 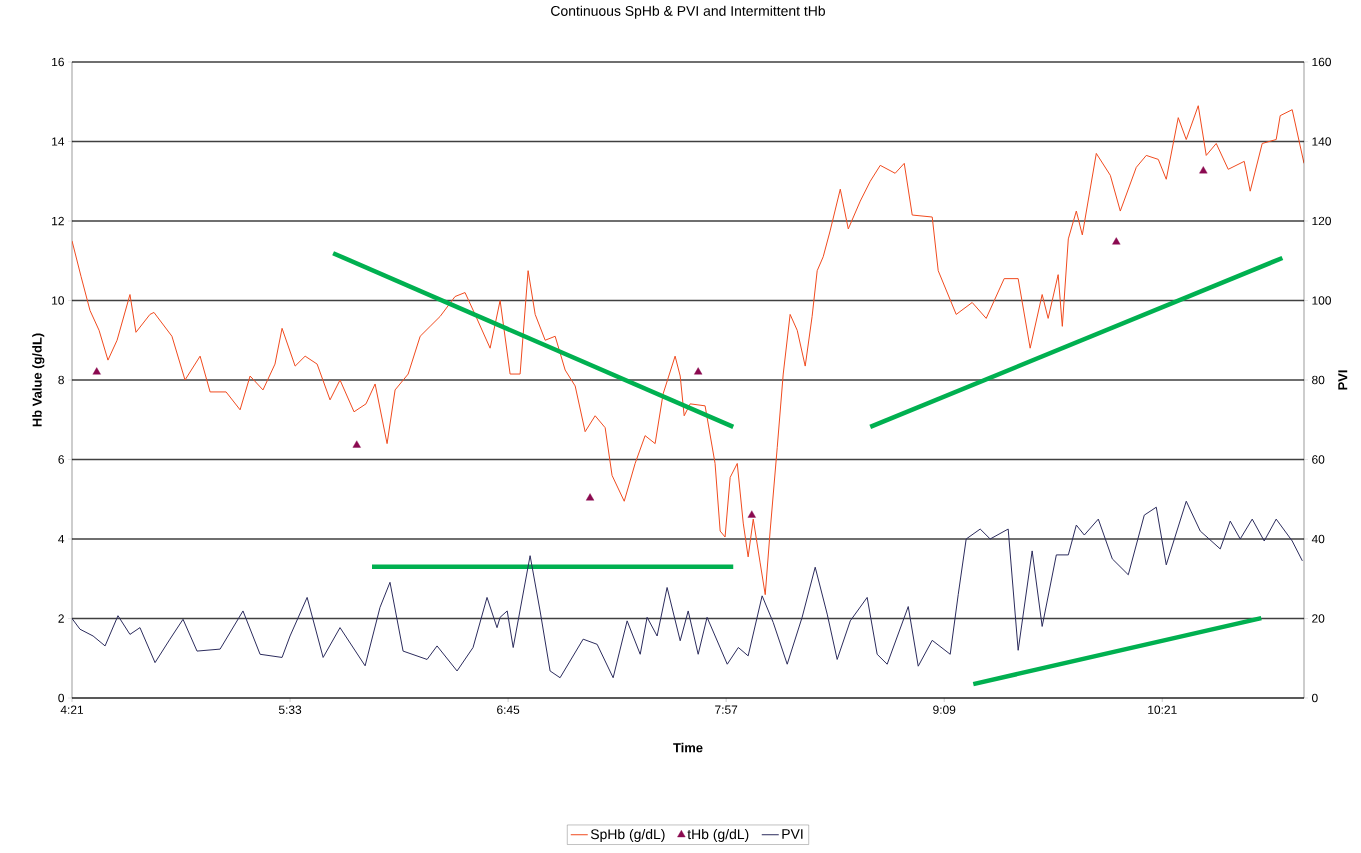 What do you see at coordinates (688, 747) in the screenshot?
I see `x-axis-title: Time` at bounding box center [688, 747].